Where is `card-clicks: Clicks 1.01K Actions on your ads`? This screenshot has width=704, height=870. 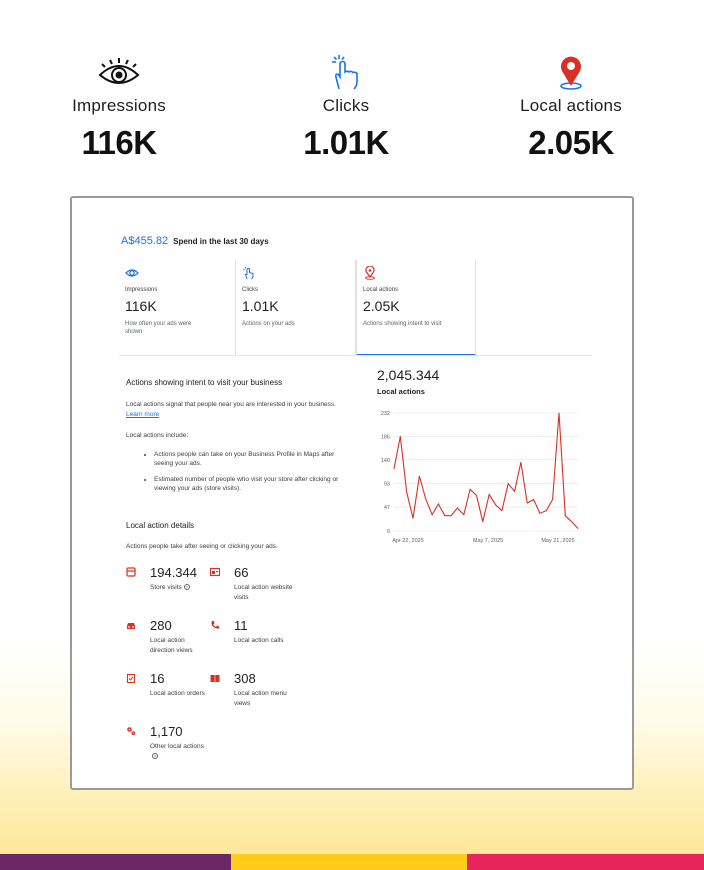
card-clicks: Clicks 1.01K Actions on your ads is located at coordinates (296, 308).